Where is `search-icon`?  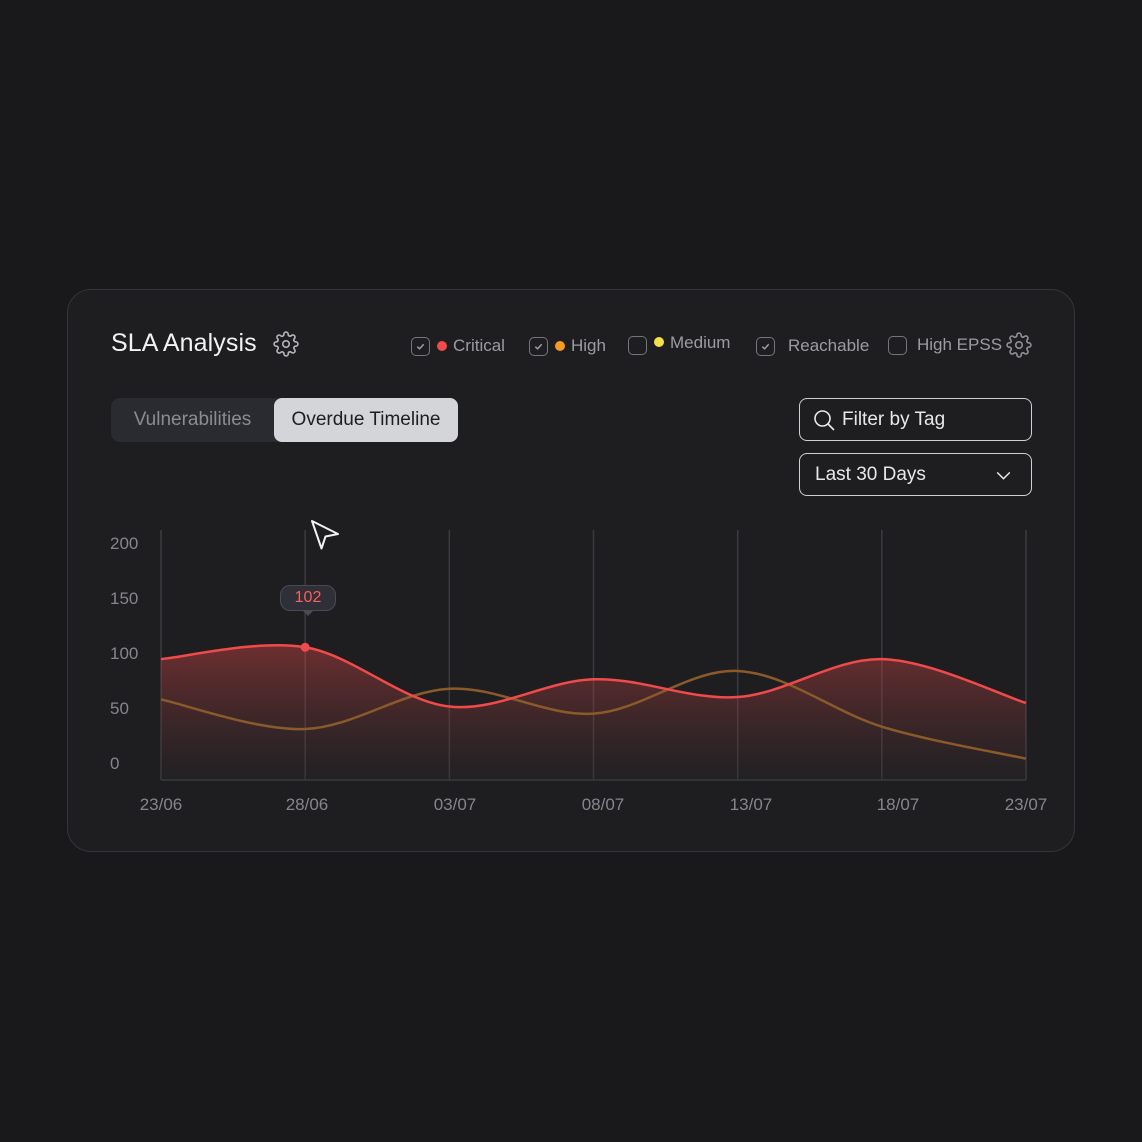
search-icon is located at coordinates (824, 419).